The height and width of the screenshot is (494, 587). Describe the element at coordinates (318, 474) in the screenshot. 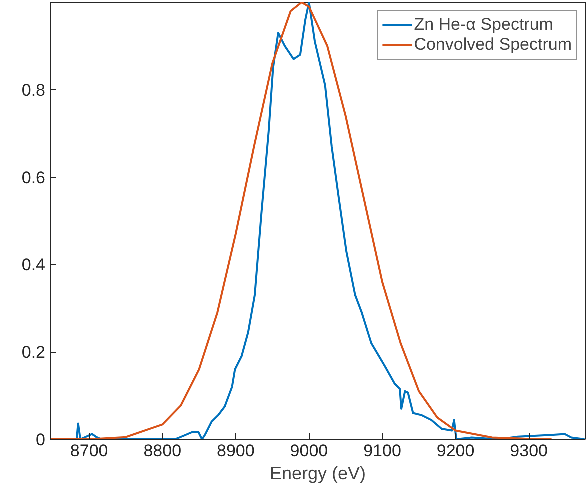

I see `x-axis-title: Energy (eV)` at that location.